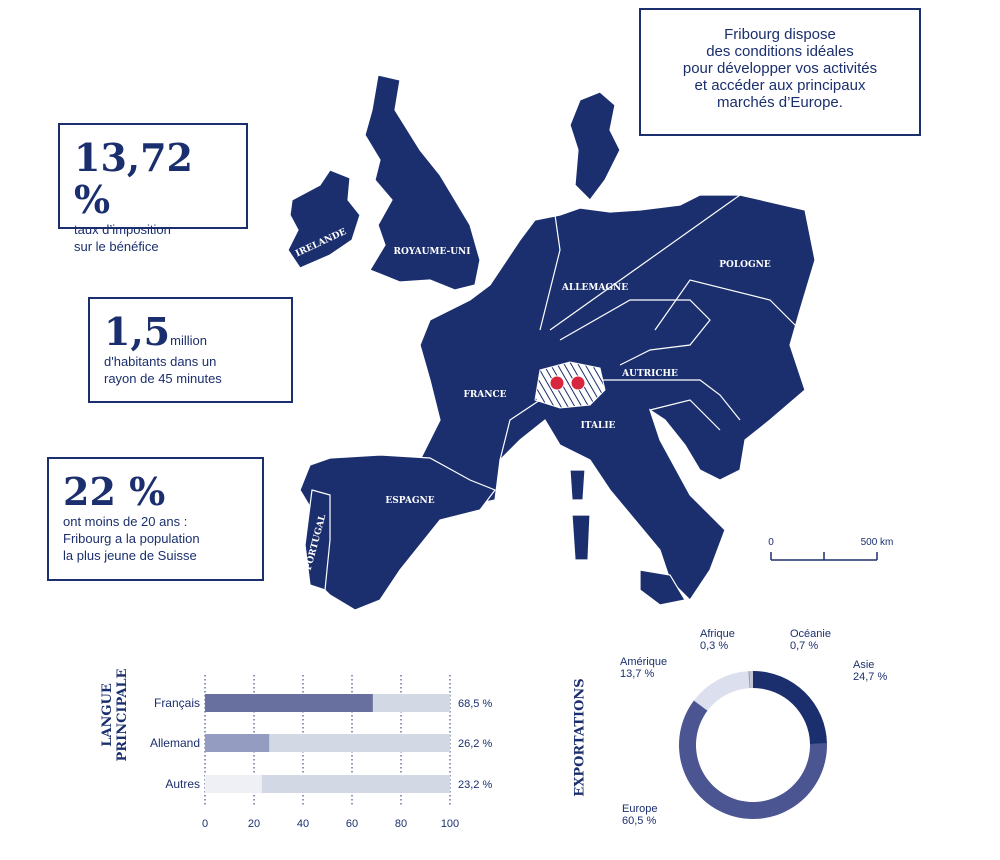 This screenshot has height=860, width=1000. I want to click on stat-box: 13,72 % taux d’imposition sur le bénéfice, so click(153, 188).